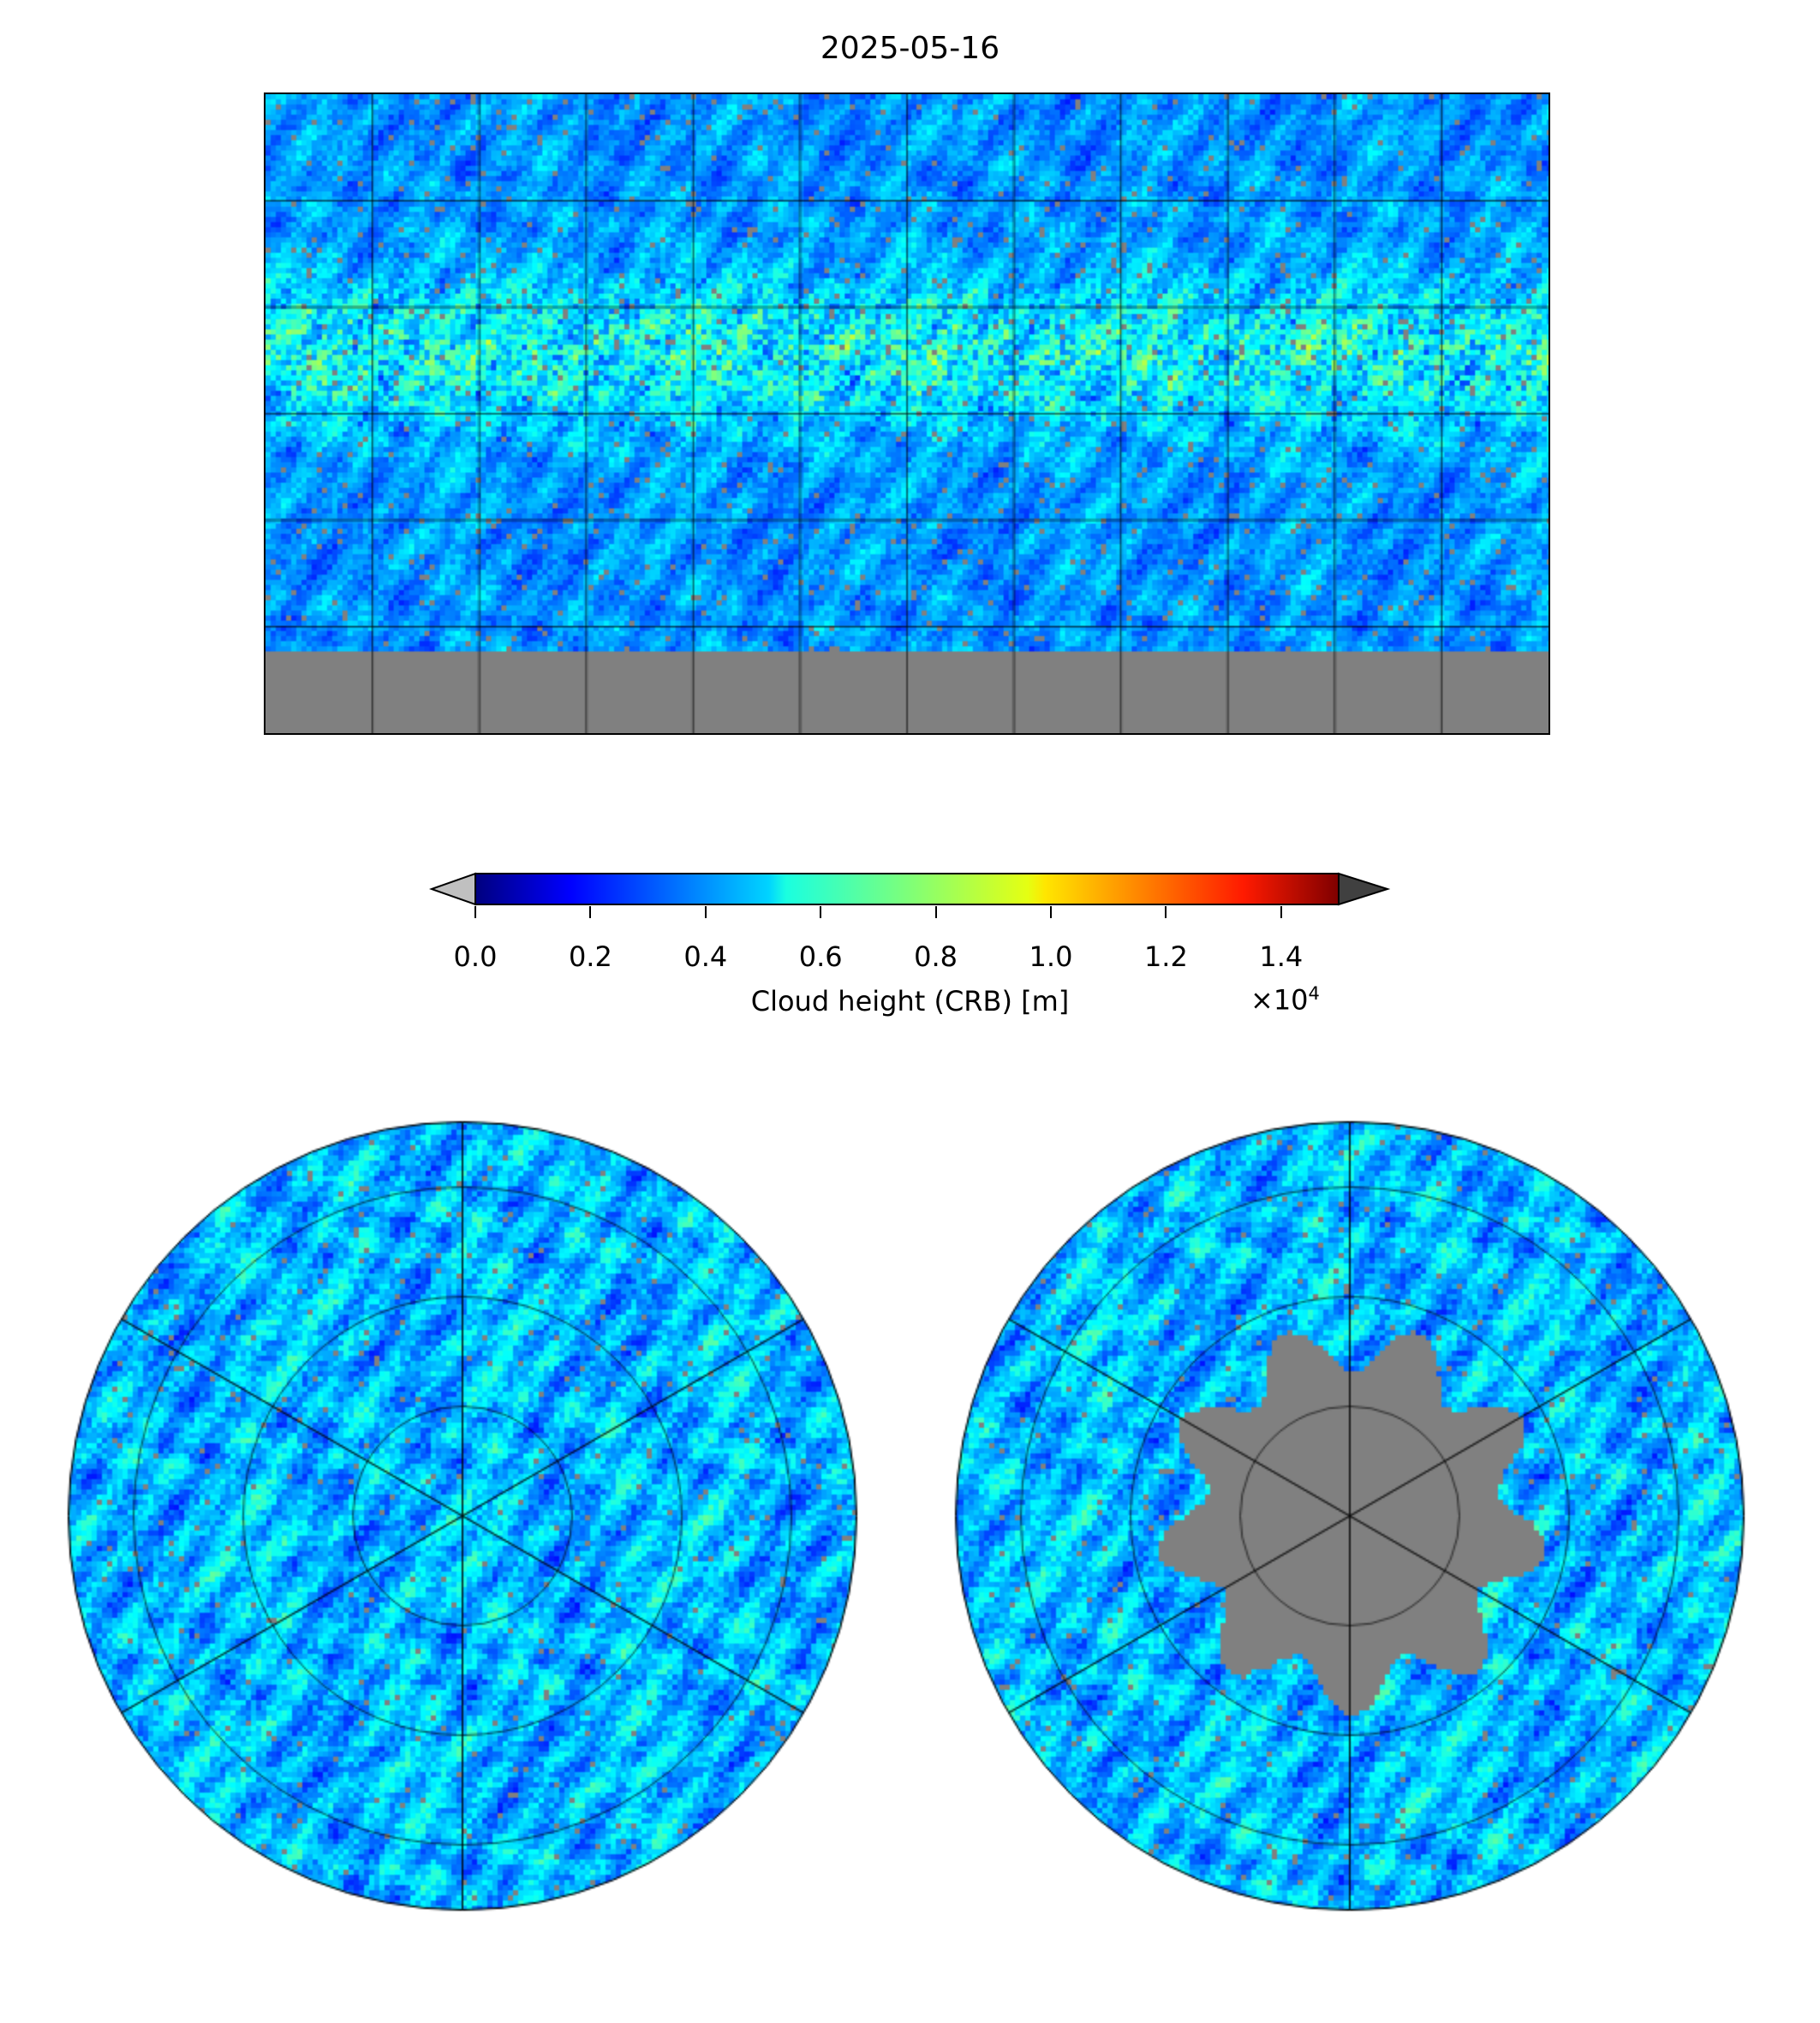  Describe the element at coordinates (1285, 1000) in the screenshot. I see `colorbar-multiplier: ×104` at that location.